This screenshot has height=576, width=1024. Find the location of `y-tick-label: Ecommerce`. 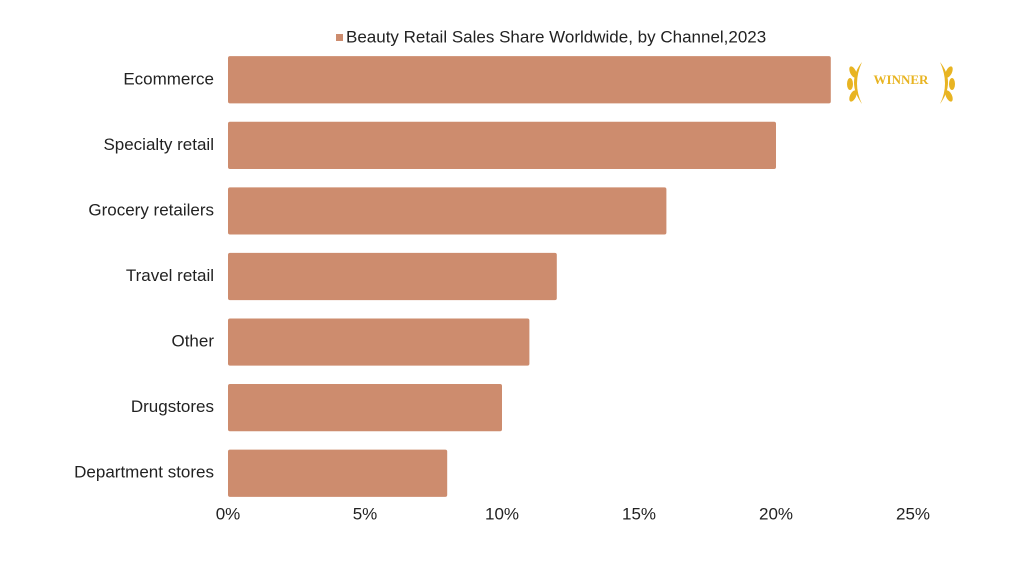

y-tick-label: Ecommerce is located at coordinates (168, 78).